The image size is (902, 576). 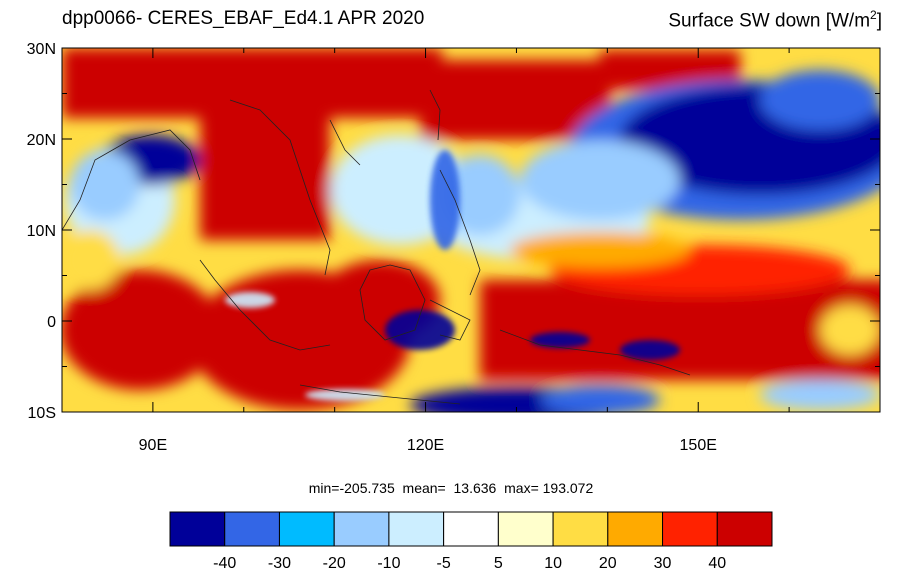 What do you see at coordinates (498, 563) in the screenshot?
I see `colorbar-label: 5` at bounding box center [498, 563].